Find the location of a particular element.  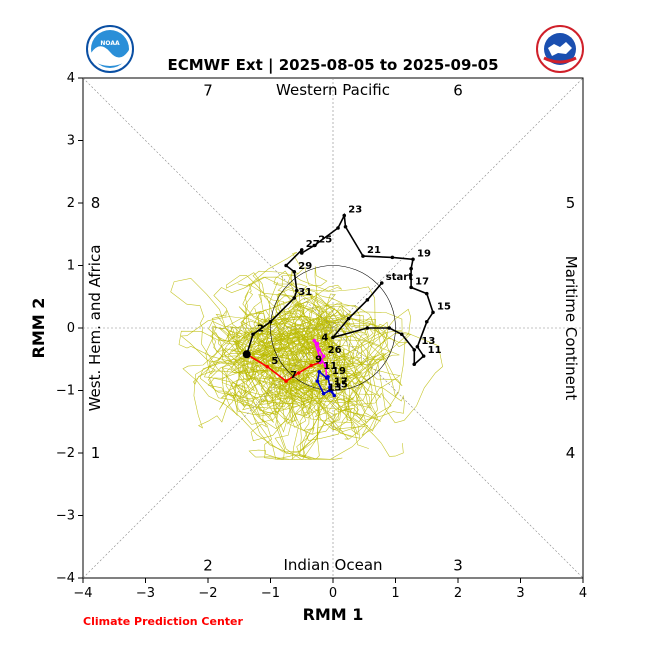

y-tick-label: 1 is located at coordinates (71, 266).